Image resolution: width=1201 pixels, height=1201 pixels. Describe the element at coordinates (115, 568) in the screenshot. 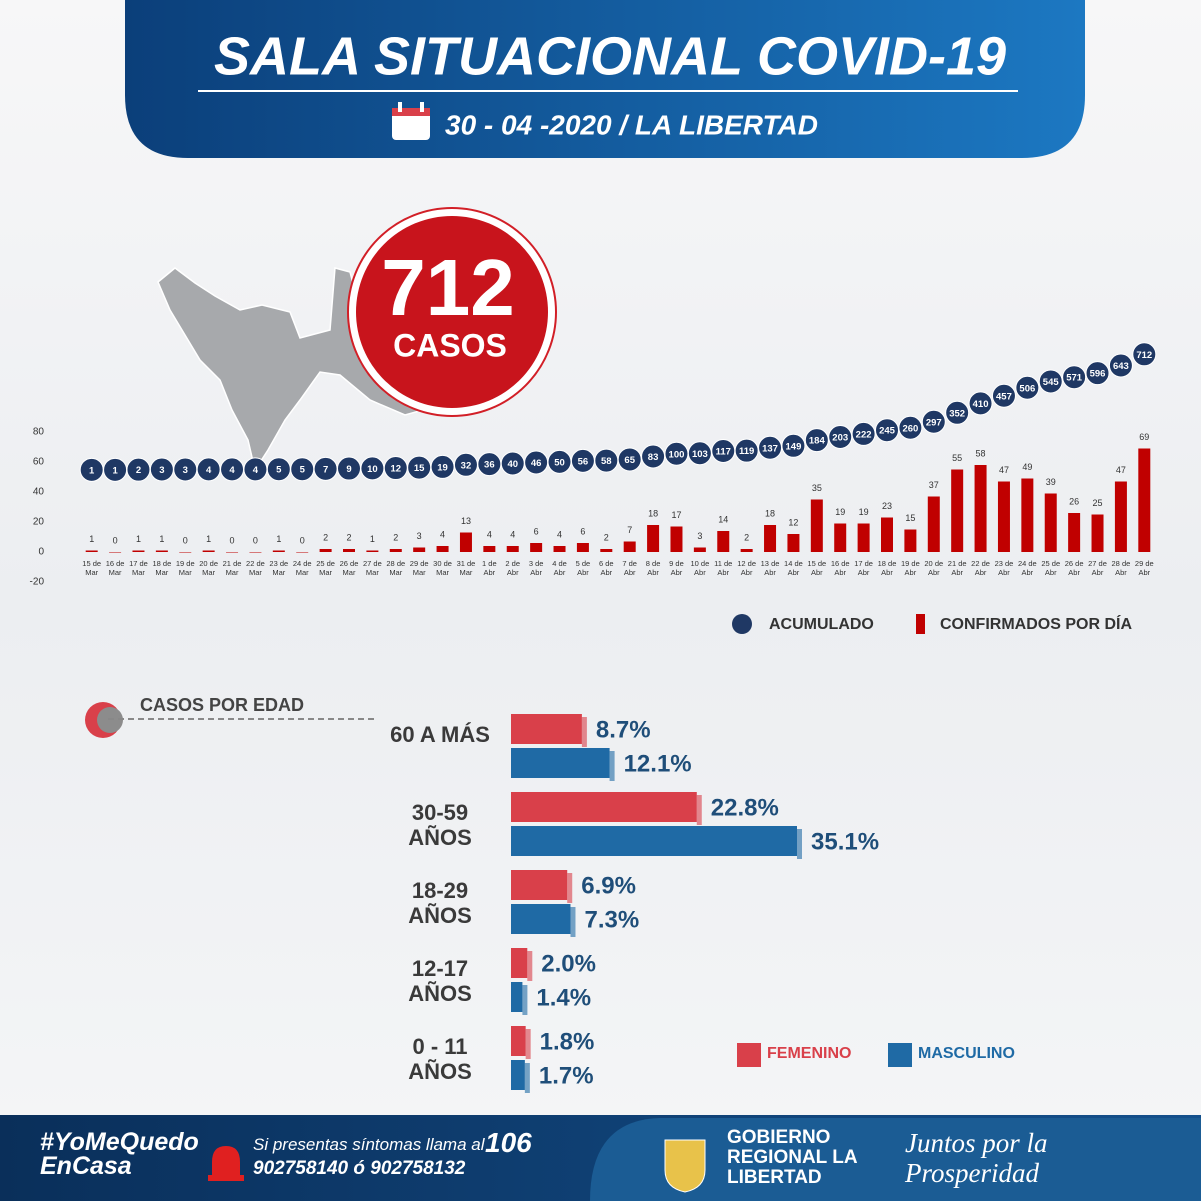

I see `x-tick-label: 16 de Mar` at that location.